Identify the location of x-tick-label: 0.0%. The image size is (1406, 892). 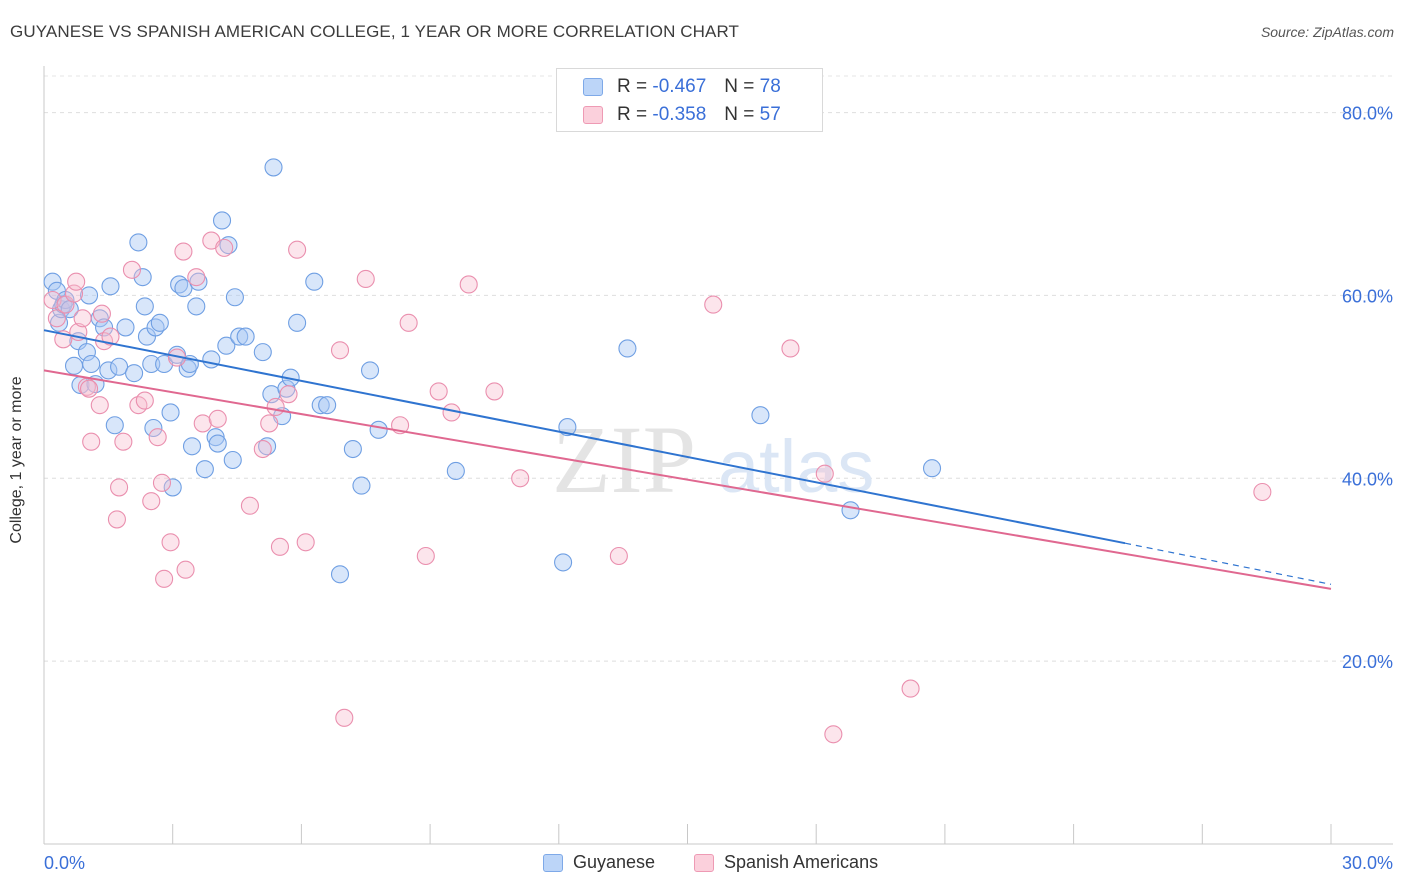
(64, 863).